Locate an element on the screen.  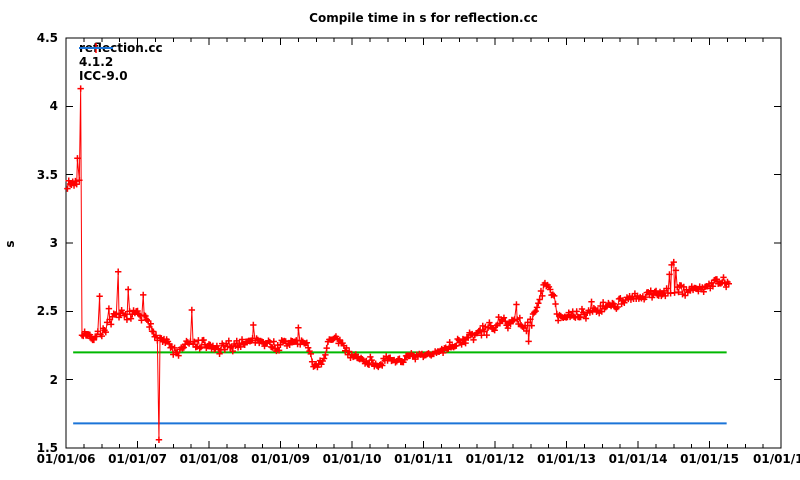
legend-entry: 4.1.2 is located at coordinates (140, 58).